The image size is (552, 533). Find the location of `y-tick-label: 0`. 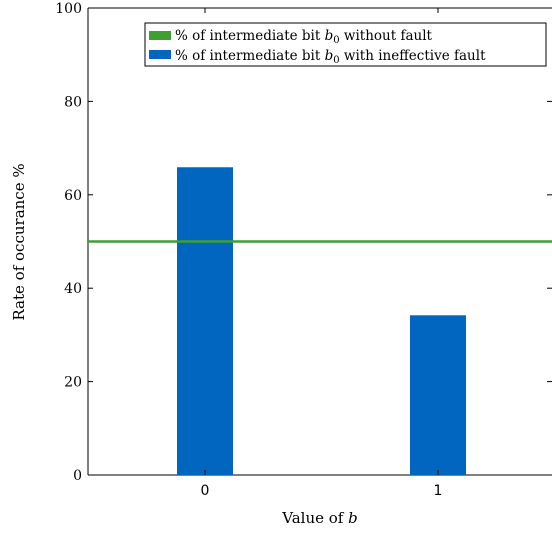

y-tick-label: 0 is located at coordinates (77, 476).